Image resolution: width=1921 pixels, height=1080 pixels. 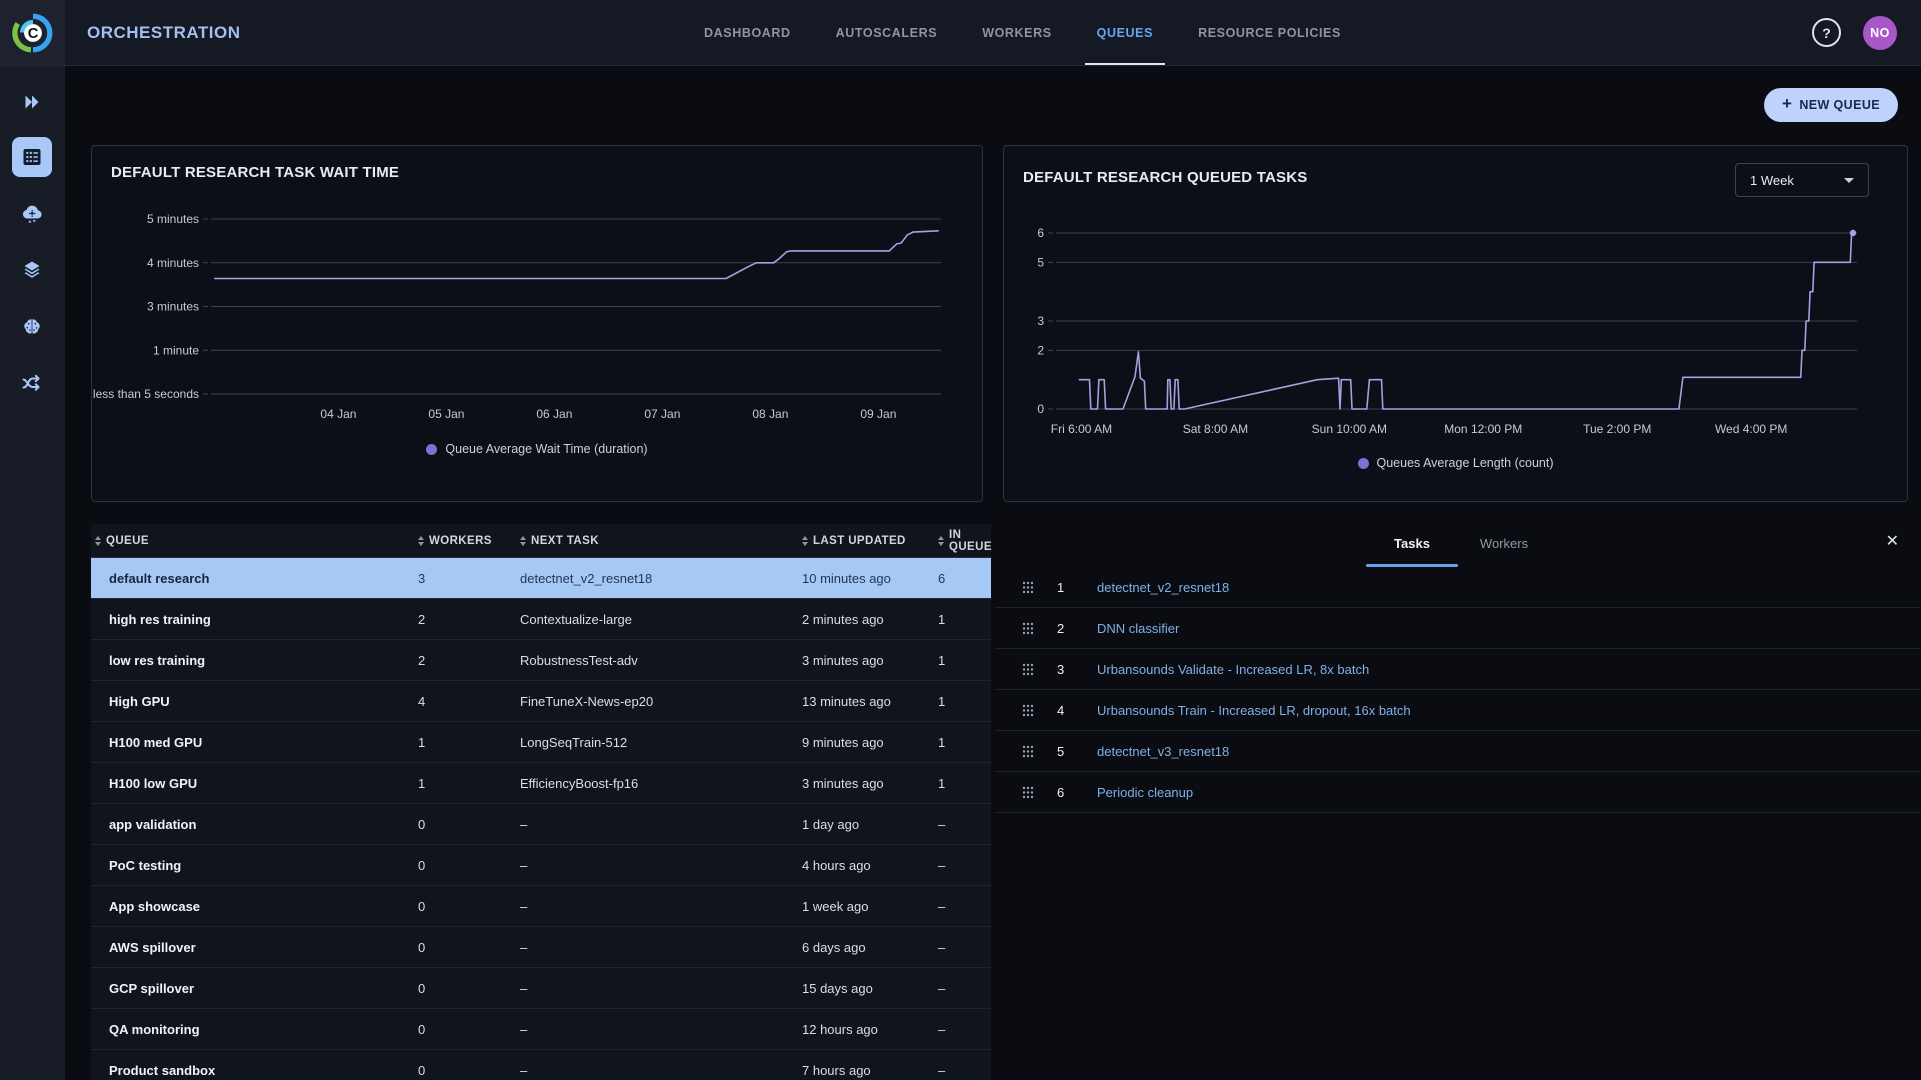 I want to click on cell-workers: 3, so click(x=422, y=578).